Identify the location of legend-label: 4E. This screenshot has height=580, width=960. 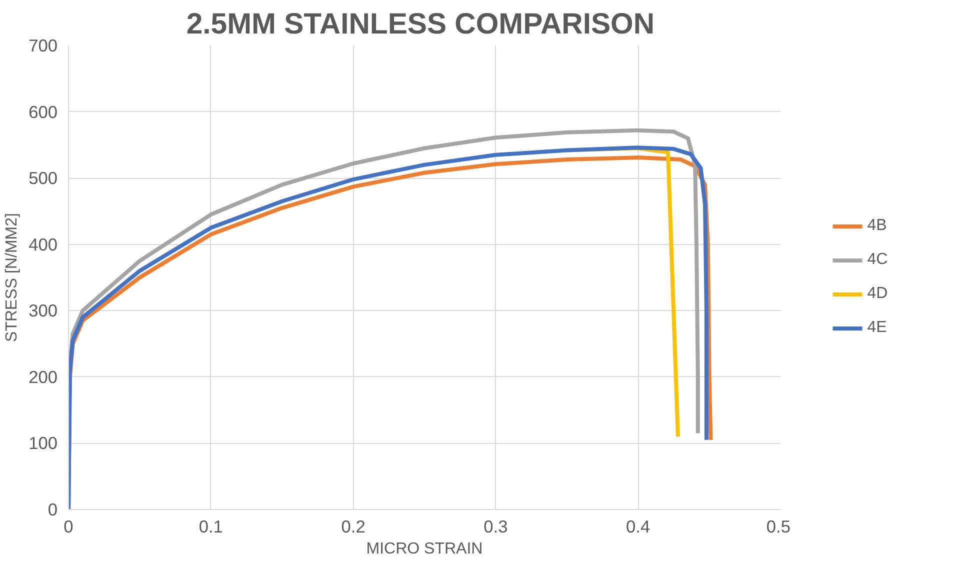
(877, 328).